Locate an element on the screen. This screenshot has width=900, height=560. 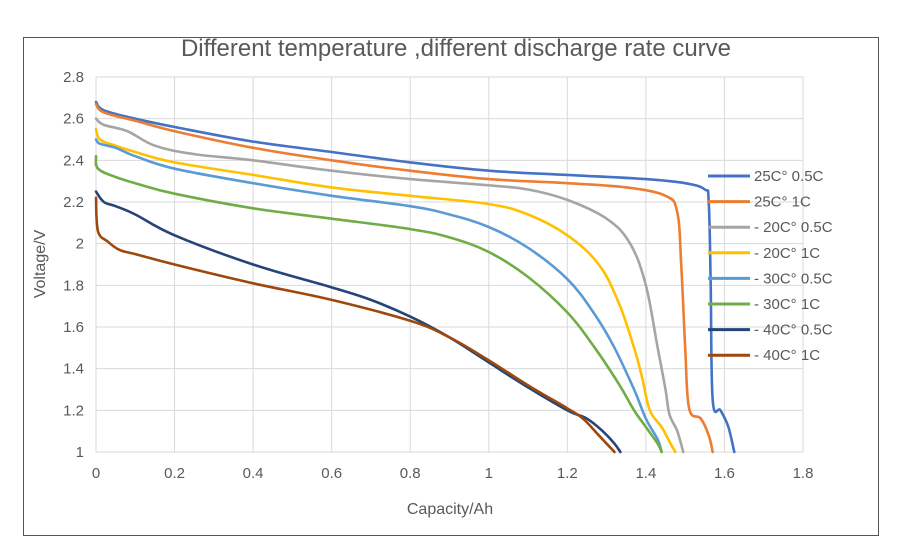
x-tick-label: 0.4 is located at coordinates (253, 473).